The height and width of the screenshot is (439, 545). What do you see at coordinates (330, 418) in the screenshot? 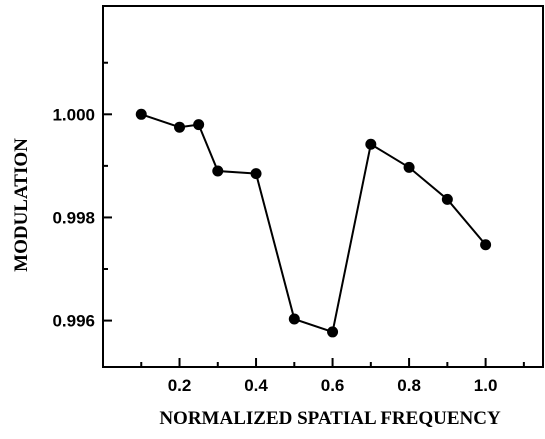
I see `x-axis-title: NORMALIZED SPATIAL FREQUENCY` at bounding box center [330, 418].